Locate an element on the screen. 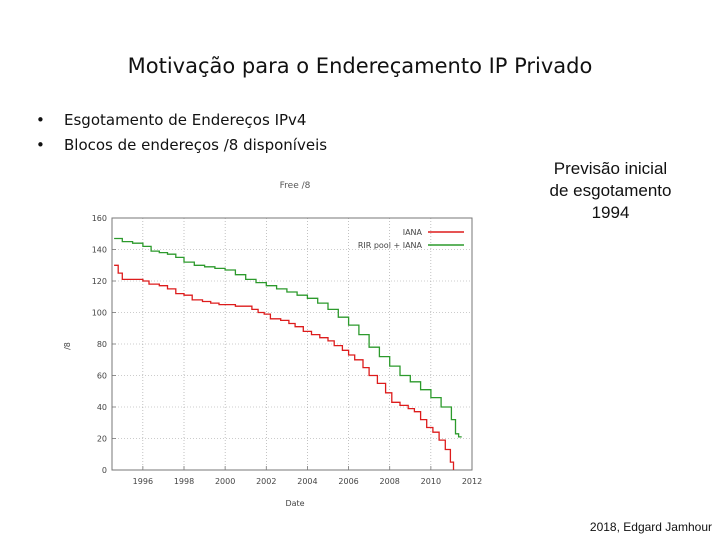 The width and height of the screenshot is (720, 540). x-tick-label: 2002 is located at coordinates (266, 481).